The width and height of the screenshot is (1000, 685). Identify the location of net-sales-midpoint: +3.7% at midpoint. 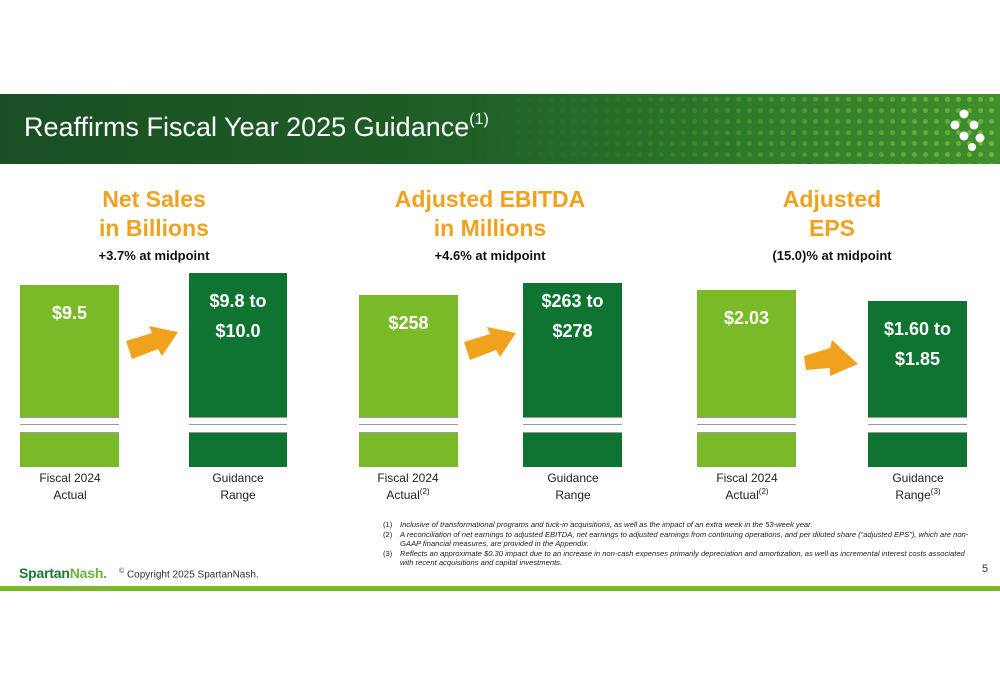
(154, 255).